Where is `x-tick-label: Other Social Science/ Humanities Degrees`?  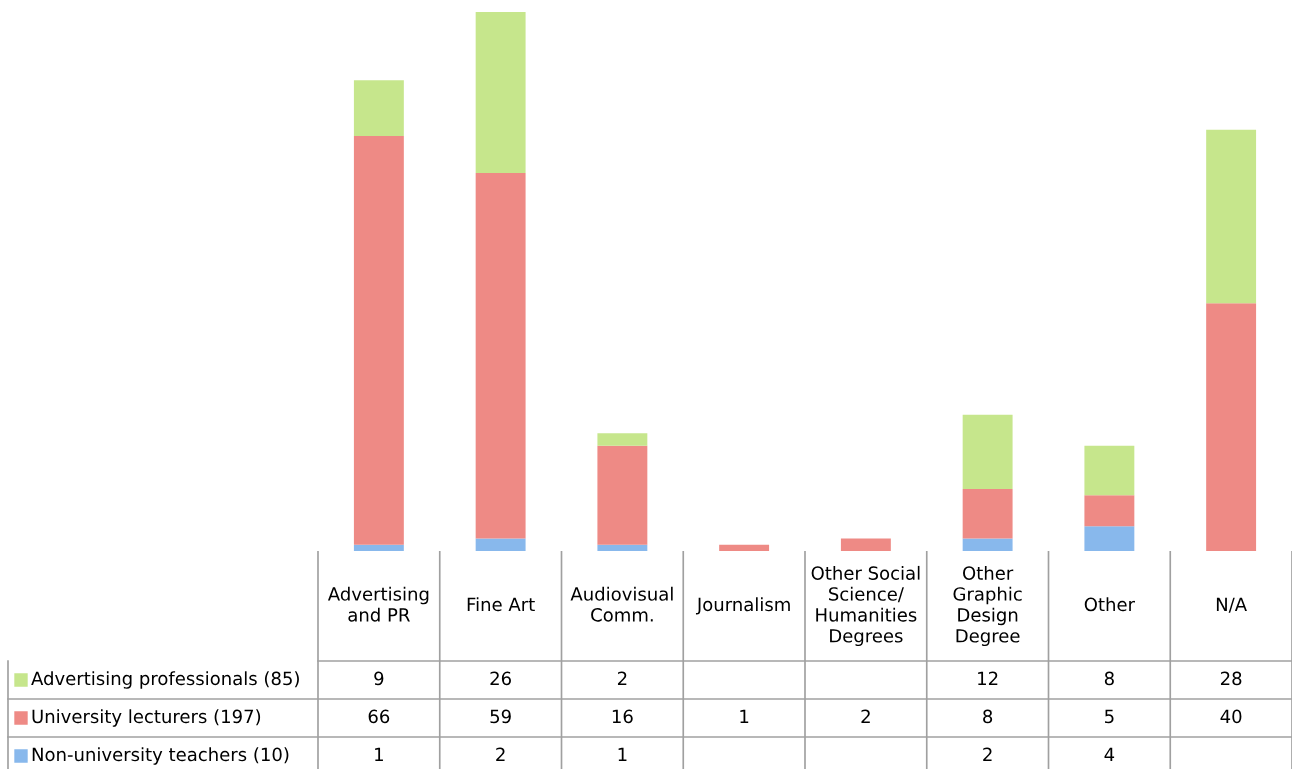
x-tick-label: Other Social Science/ Humanities Degrees is located at coordinates (865, 606).